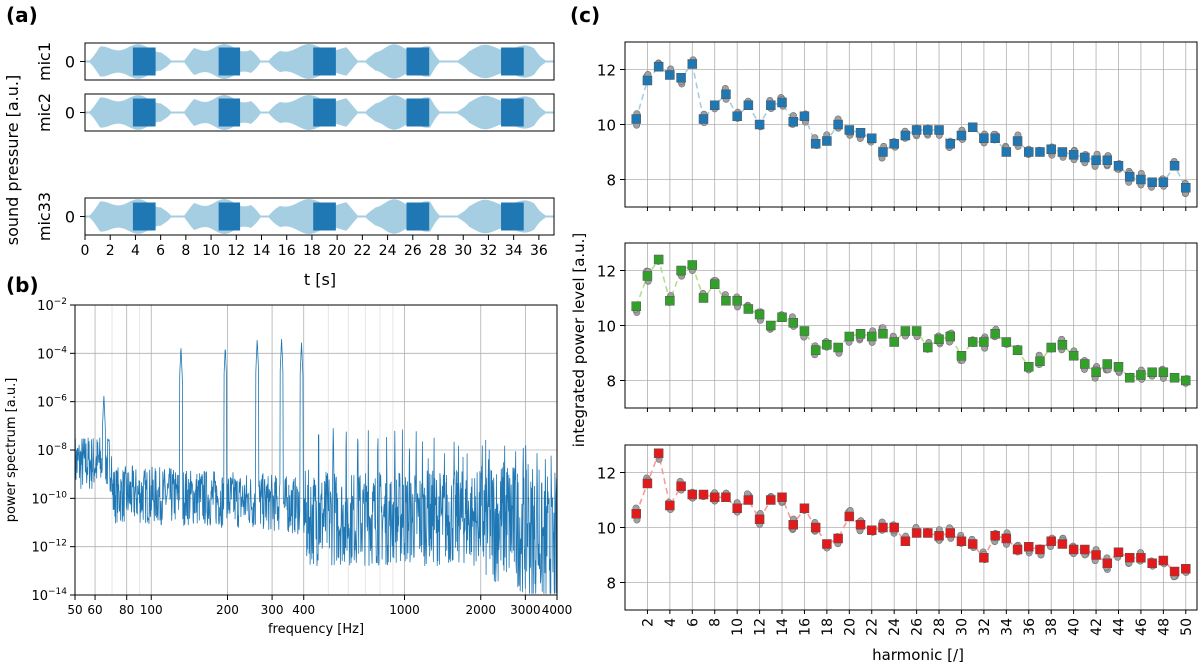 The image size is (1200, 665). What do you see at coordinates (895, 627) in the screenshot?
I see `xtick-label: 24` at bounding box center [895, 627].